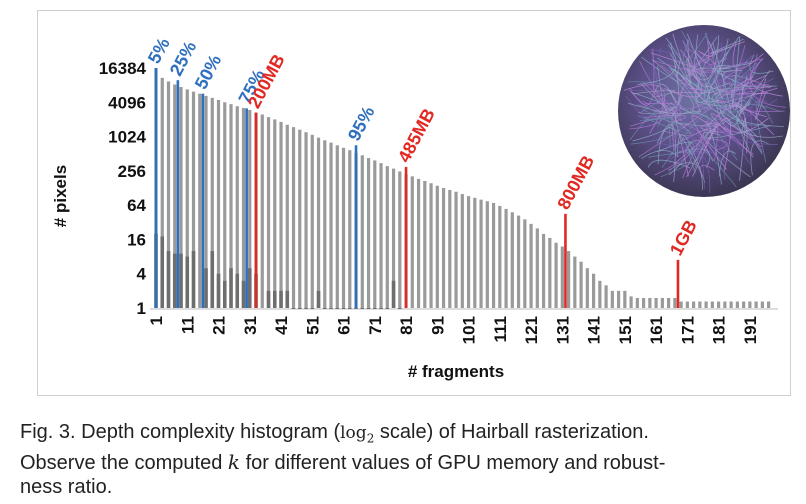  What do you see at coordinates (625, 330) in the screenshot?
I see `x-tick-label: 151` at bounding box center [625, 330].